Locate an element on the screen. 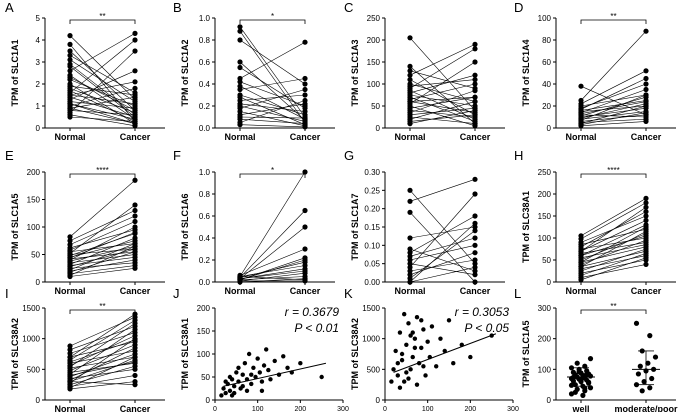 Image resolution: width=685 pixels, height=412 pixels. panel-d: D 0 20 40 60 80 100 TPM of SLC1A4 Normal Cancer ** is located at coordinates (595, 71).